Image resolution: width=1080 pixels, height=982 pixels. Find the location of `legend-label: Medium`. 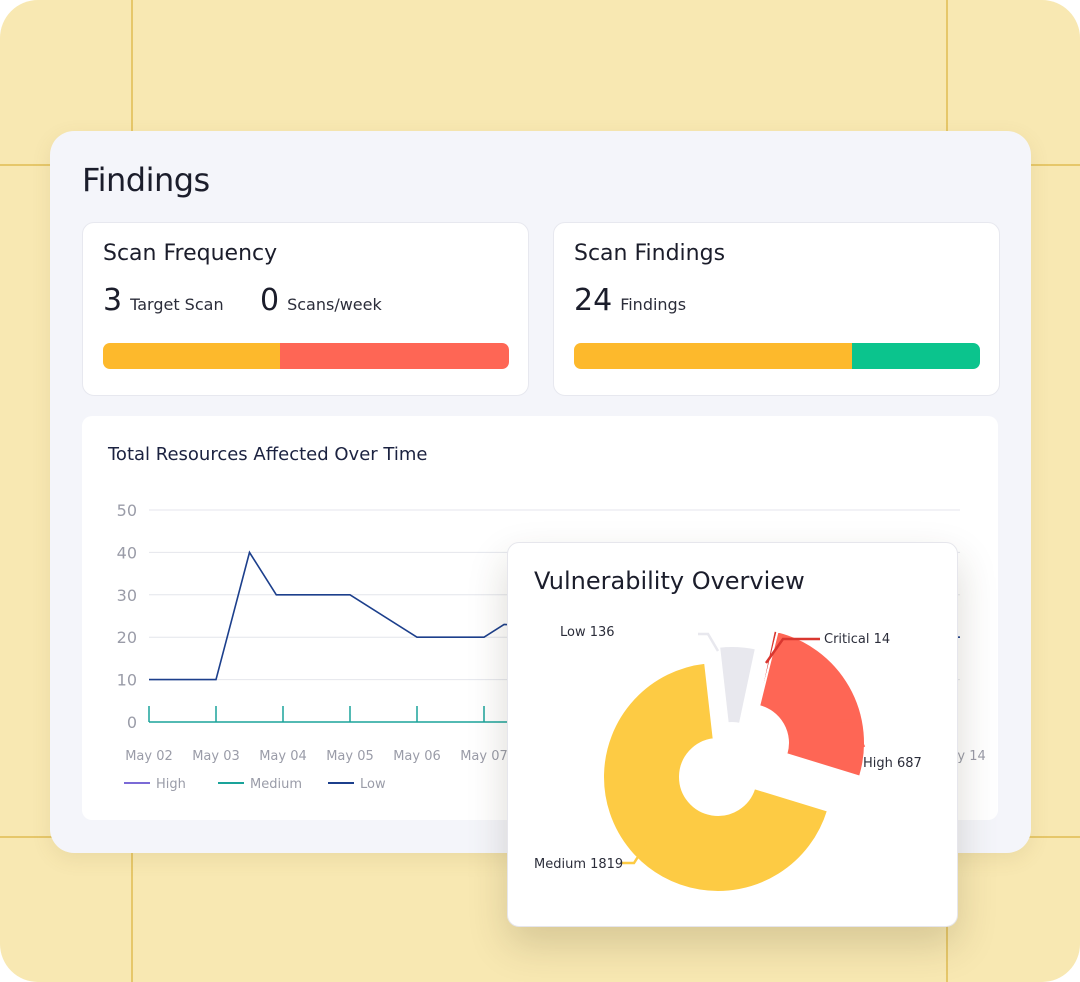

legend-label: Medium is located at coordinates (276, 784).